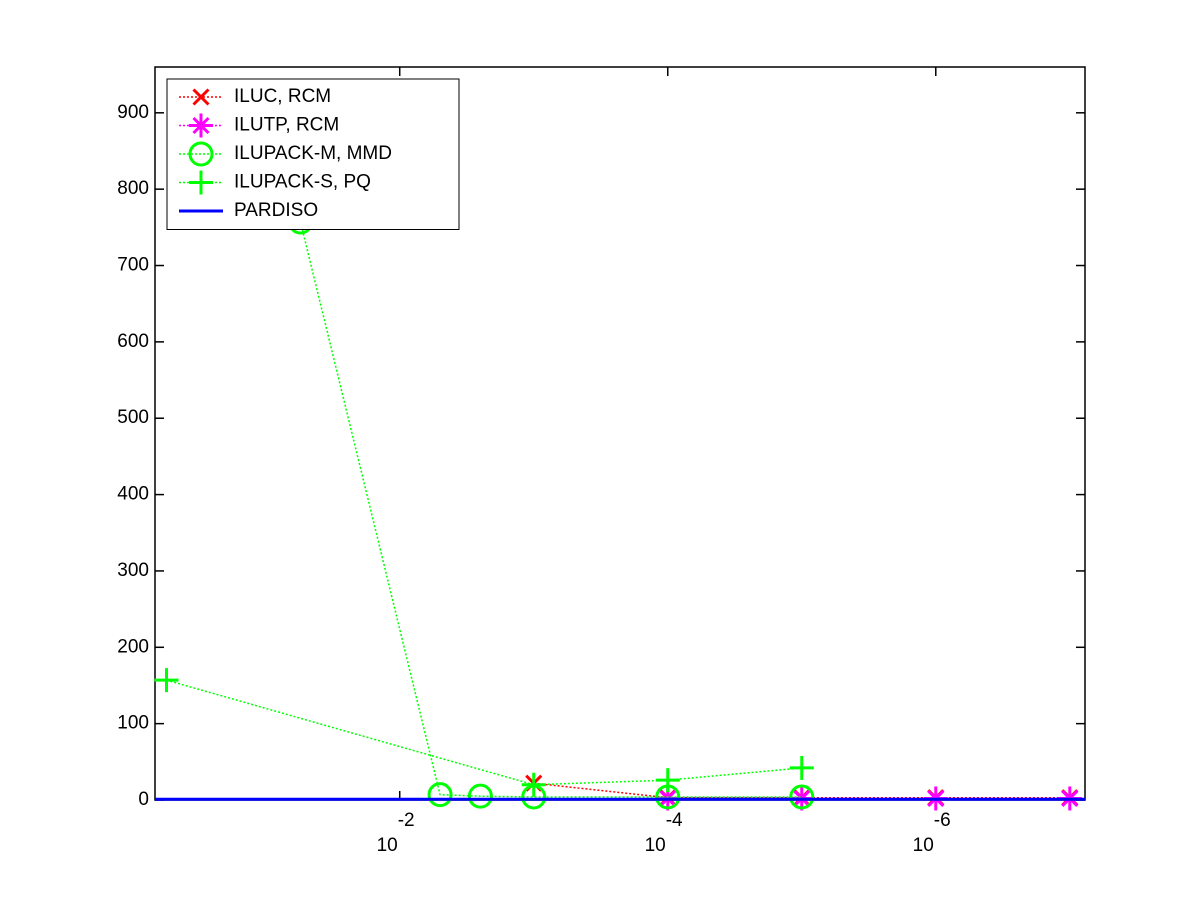 Image resolution: width=1200 pixels, height=900 pixels. I want to click on y-tick-label: 200, so click(133, 646).